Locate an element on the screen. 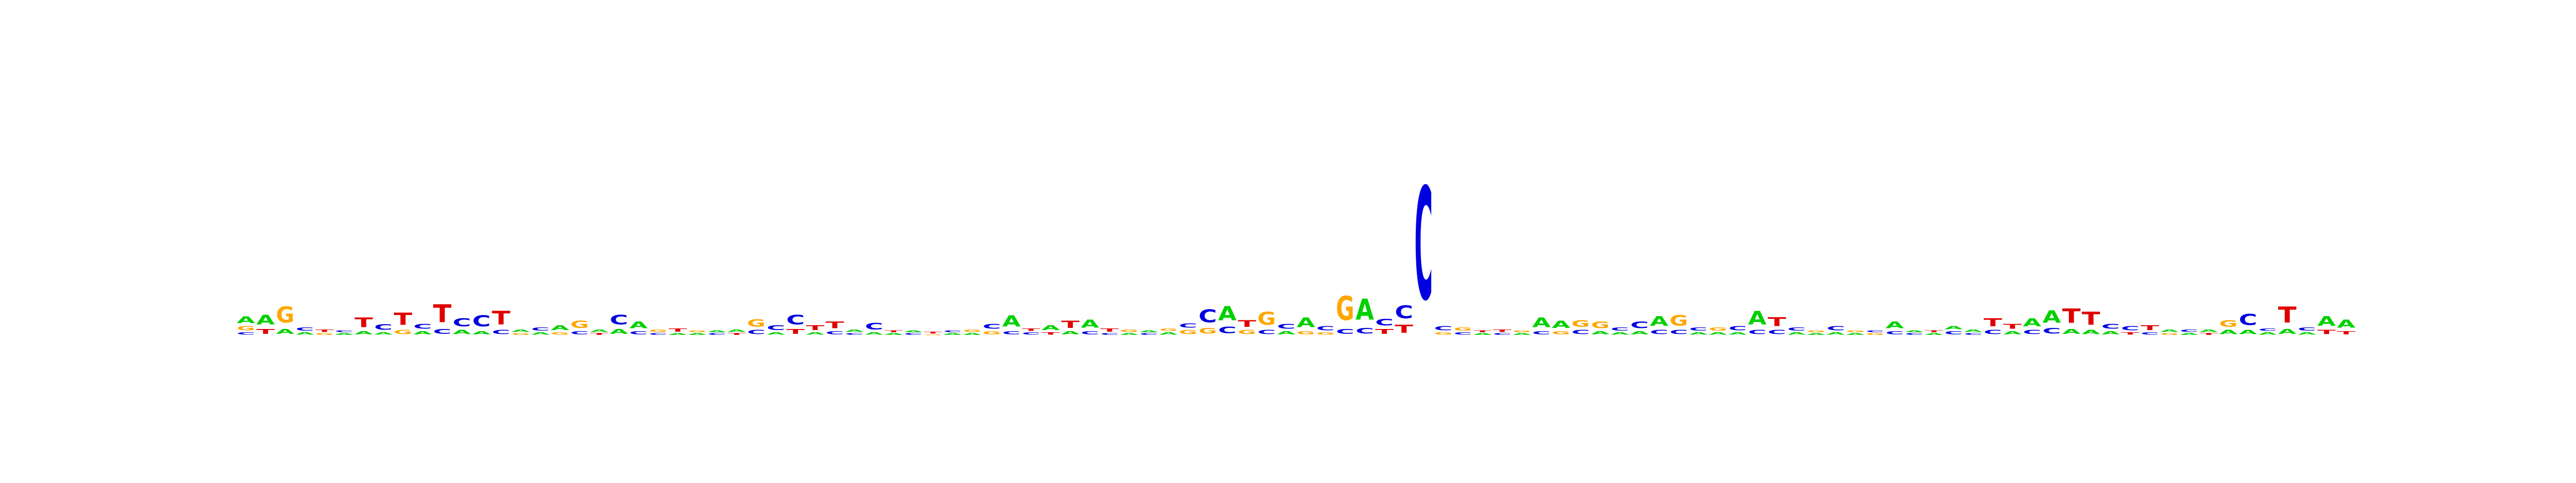 Image resolution: width=2576 pixels, height=483 pixels. logo-column: GC is located at coordinates (1188, 329).